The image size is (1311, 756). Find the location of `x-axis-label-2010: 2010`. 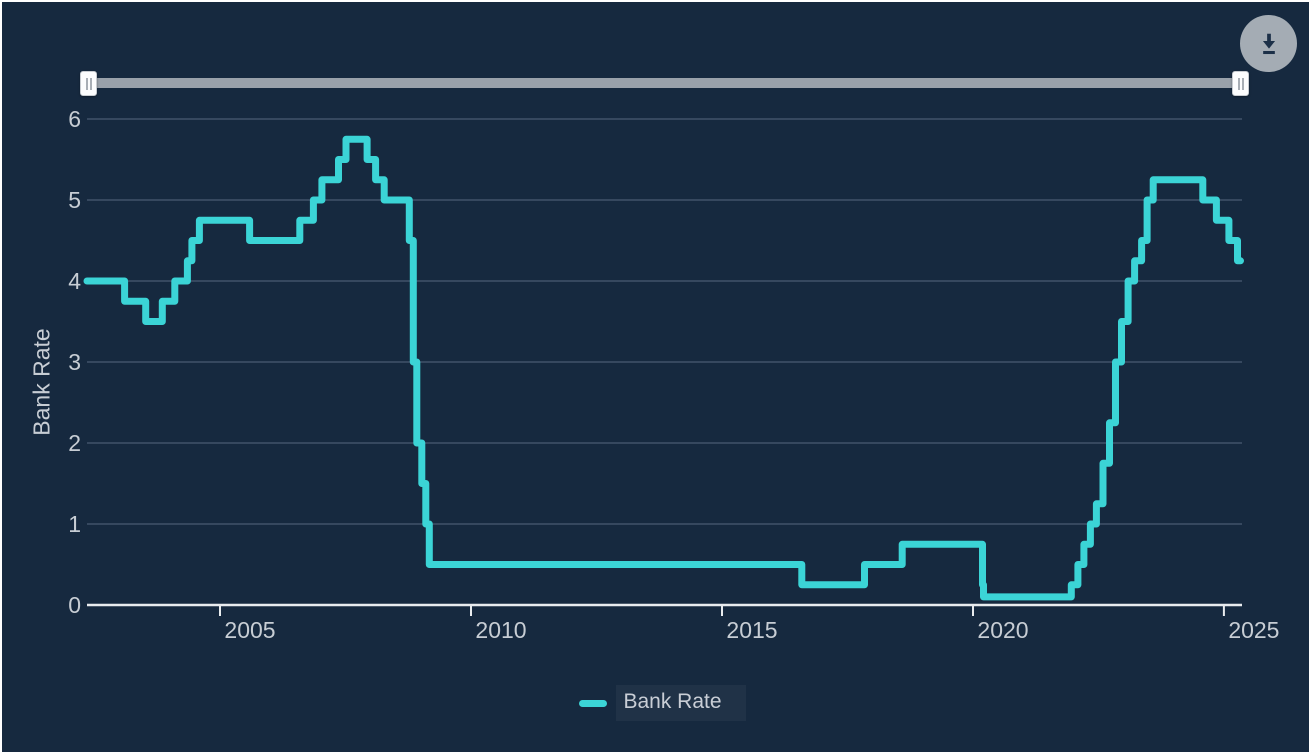

x-axis-label-2010: 2010 is located at coordinates (500, 630).